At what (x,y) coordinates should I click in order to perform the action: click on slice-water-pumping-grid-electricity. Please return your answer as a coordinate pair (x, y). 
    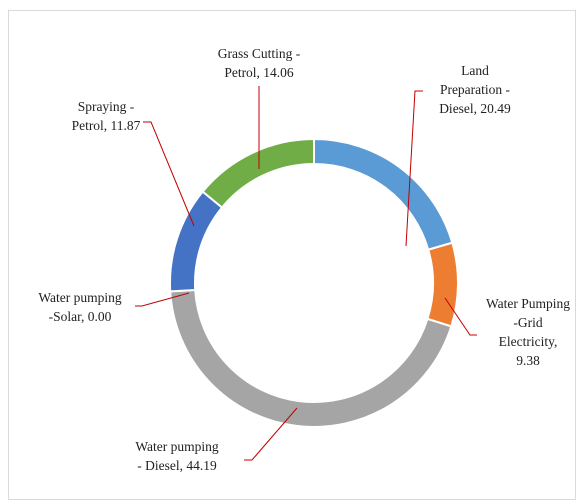
    Looking at the image, I should click on (442, 284).